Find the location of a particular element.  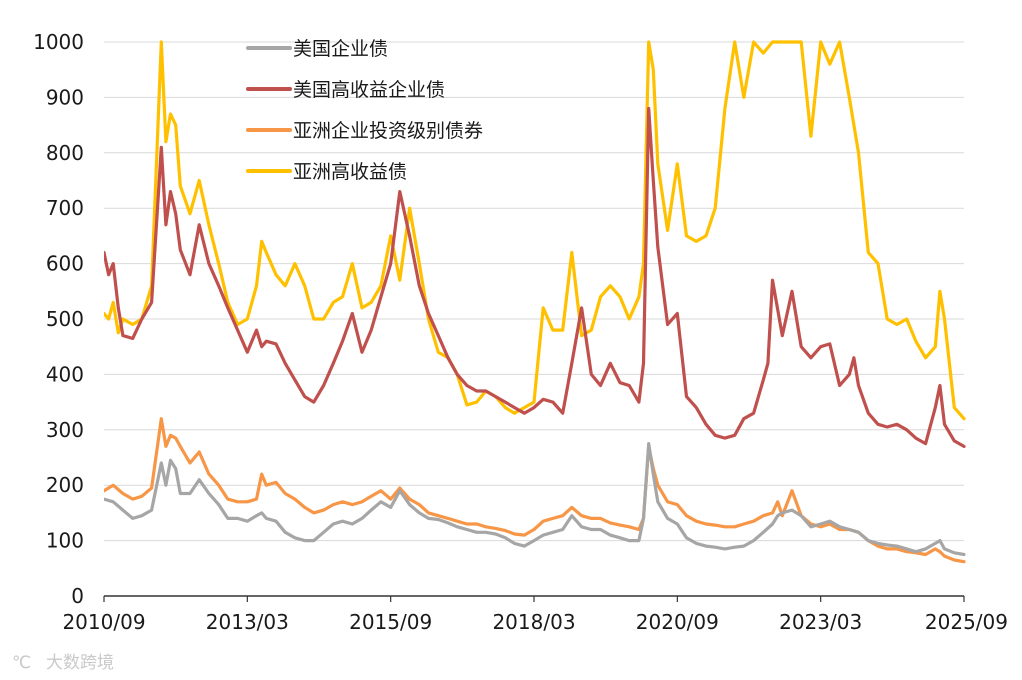

y-tick-label: 700 is located at coordinates (65, 208).